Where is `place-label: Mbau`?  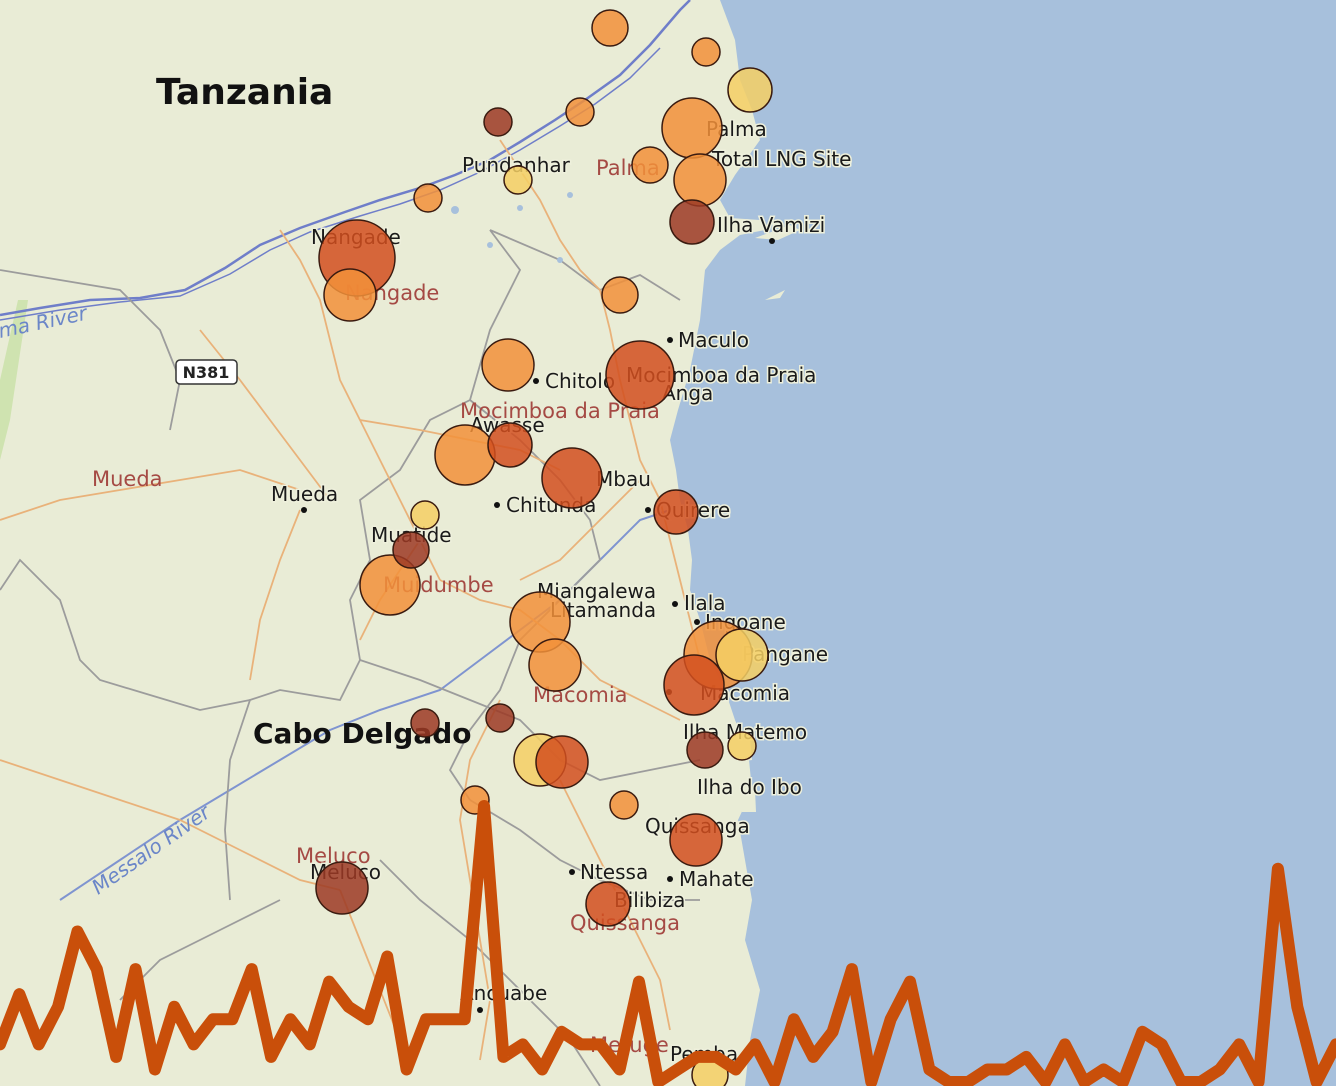
place-label: Mbau is located at coordinates (623, 479).